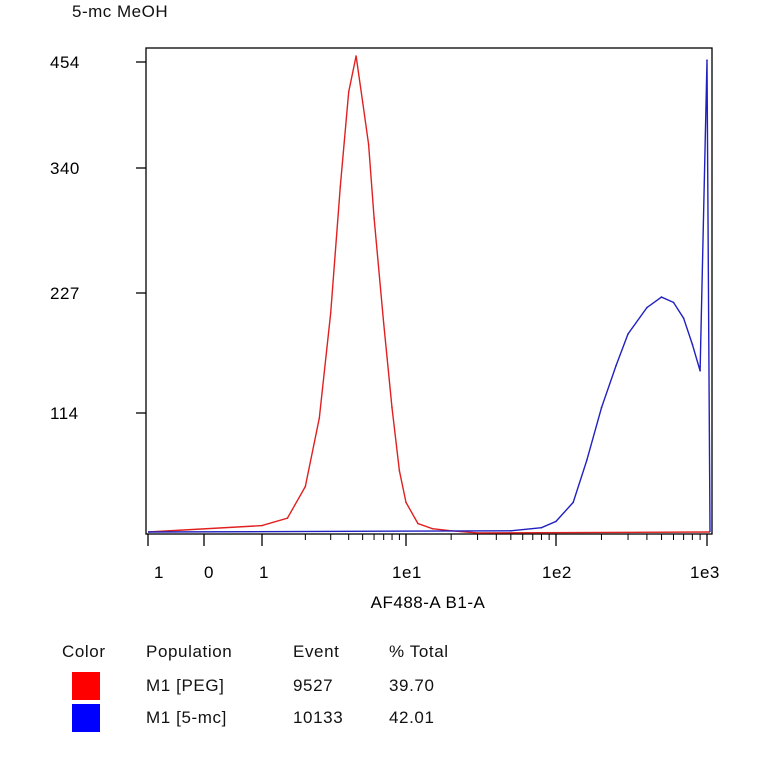 This screenshot has height=764, width=764. Describe the element at coordinates (412, 717) in the screenshot. I see `legend-total: 42.01` at that location.